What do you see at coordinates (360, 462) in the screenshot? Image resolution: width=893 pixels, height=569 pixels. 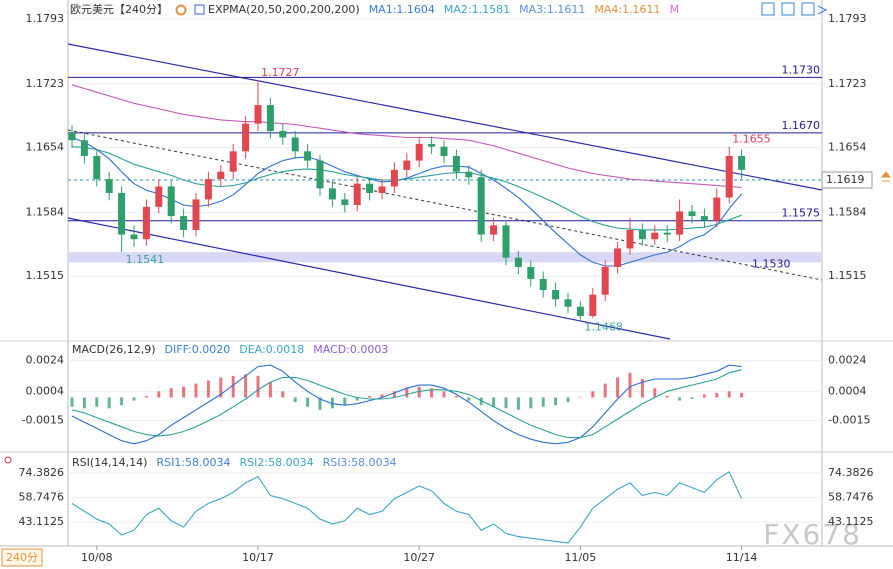 I see `legend-entry: RSI3:58.0034` at bounding box center [360, 462].